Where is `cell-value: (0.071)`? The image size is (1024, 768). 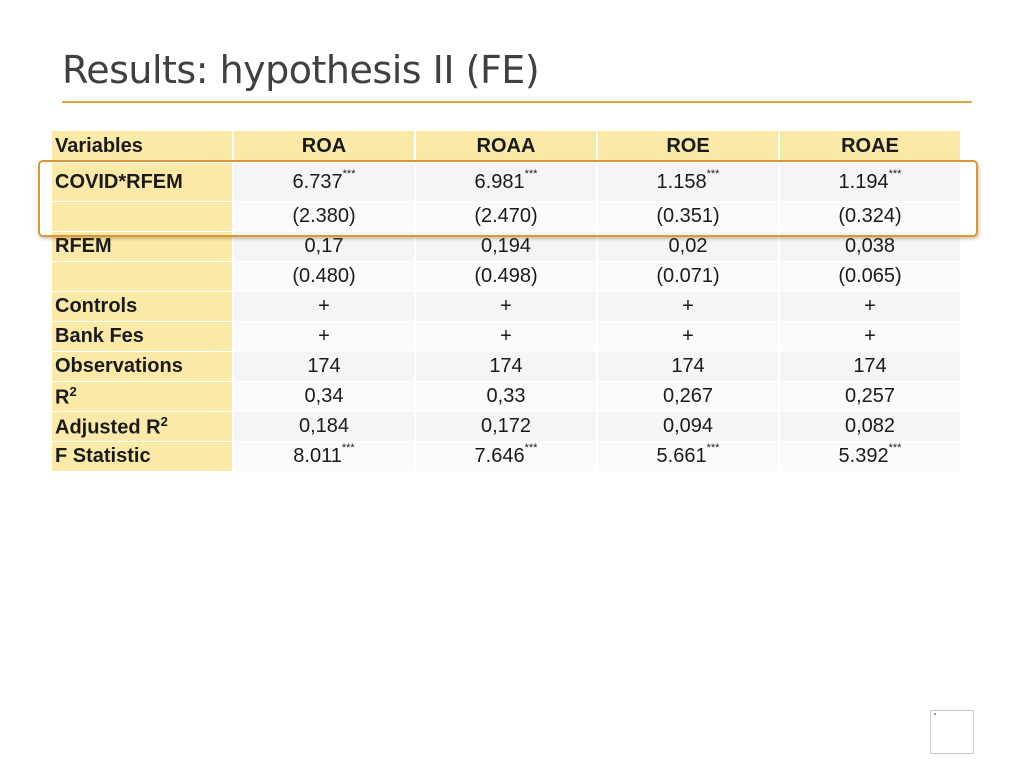 cell-value: (0.071) is located at coordinates (688, 276).